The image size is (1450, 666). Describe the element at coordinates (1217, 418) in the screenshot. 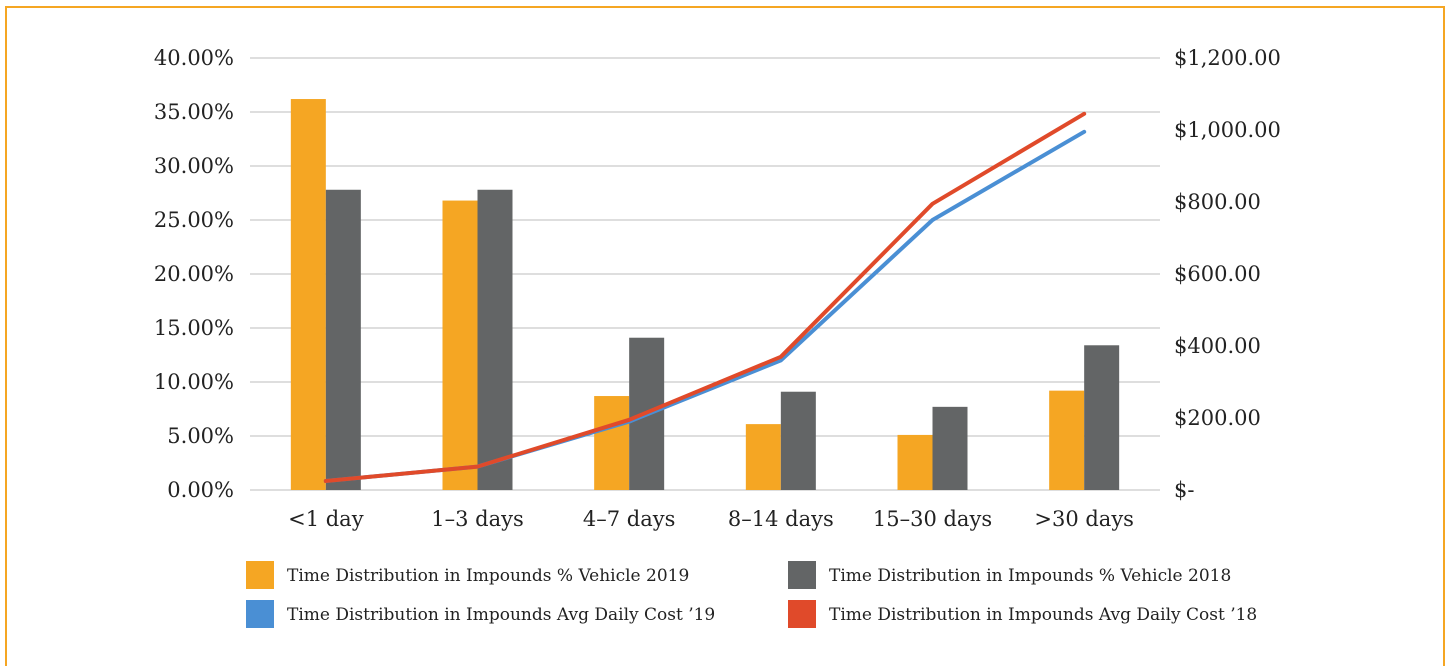

I see `y-right-tick-label: $200.00` at that location.